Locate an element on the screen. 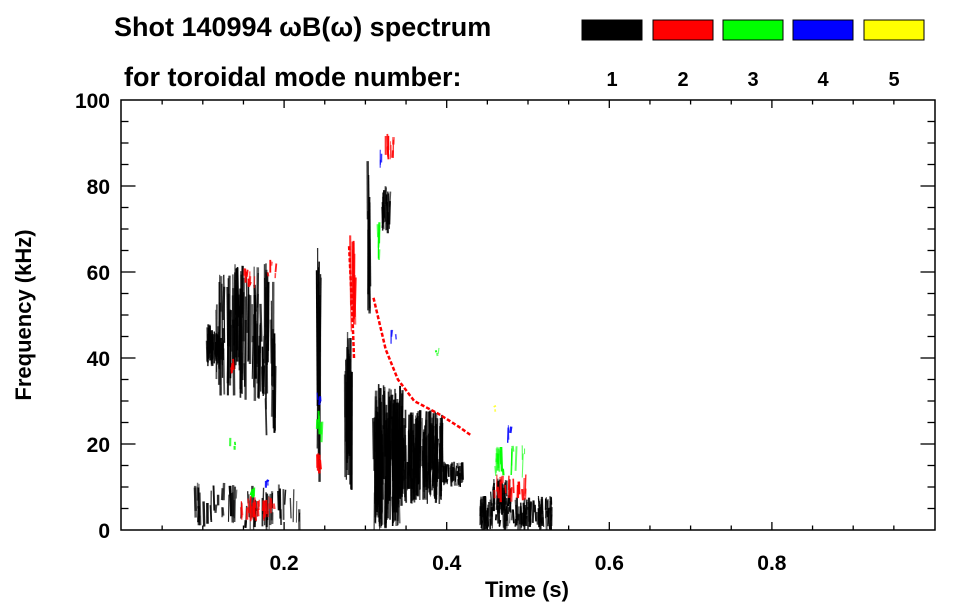 The width and height of the screenshot is (963, 615). y-tick-label: 20 is located at coordinates (98, 445).